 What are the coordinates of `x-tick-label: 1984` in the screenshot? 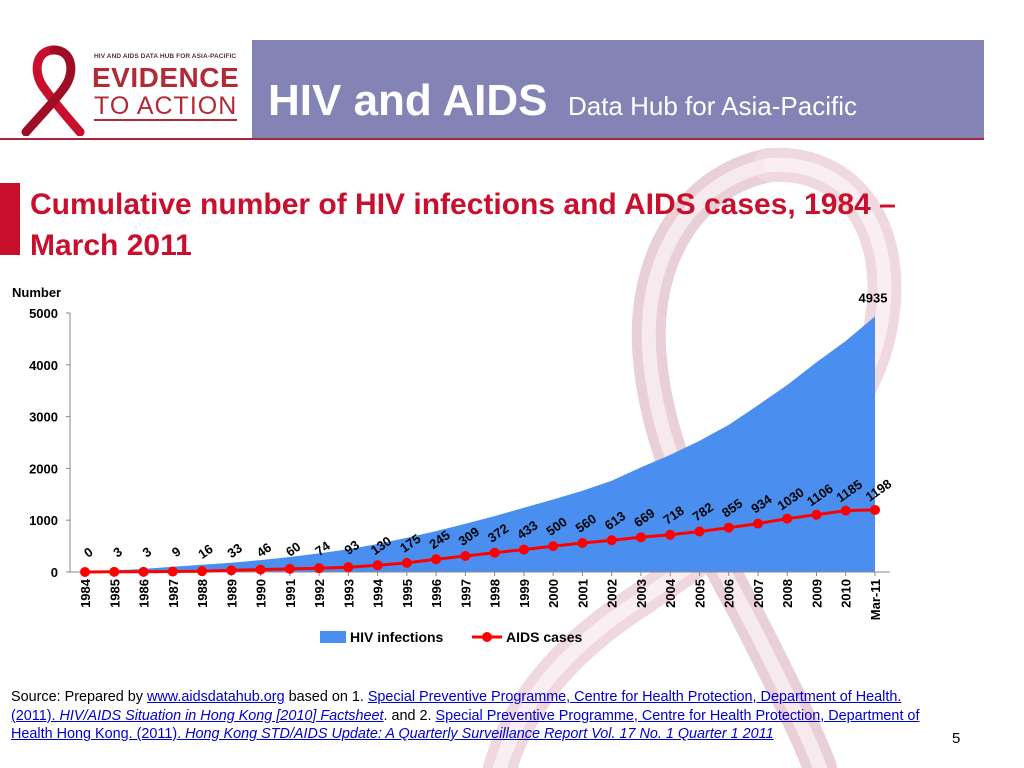 It's located at (85, 593).